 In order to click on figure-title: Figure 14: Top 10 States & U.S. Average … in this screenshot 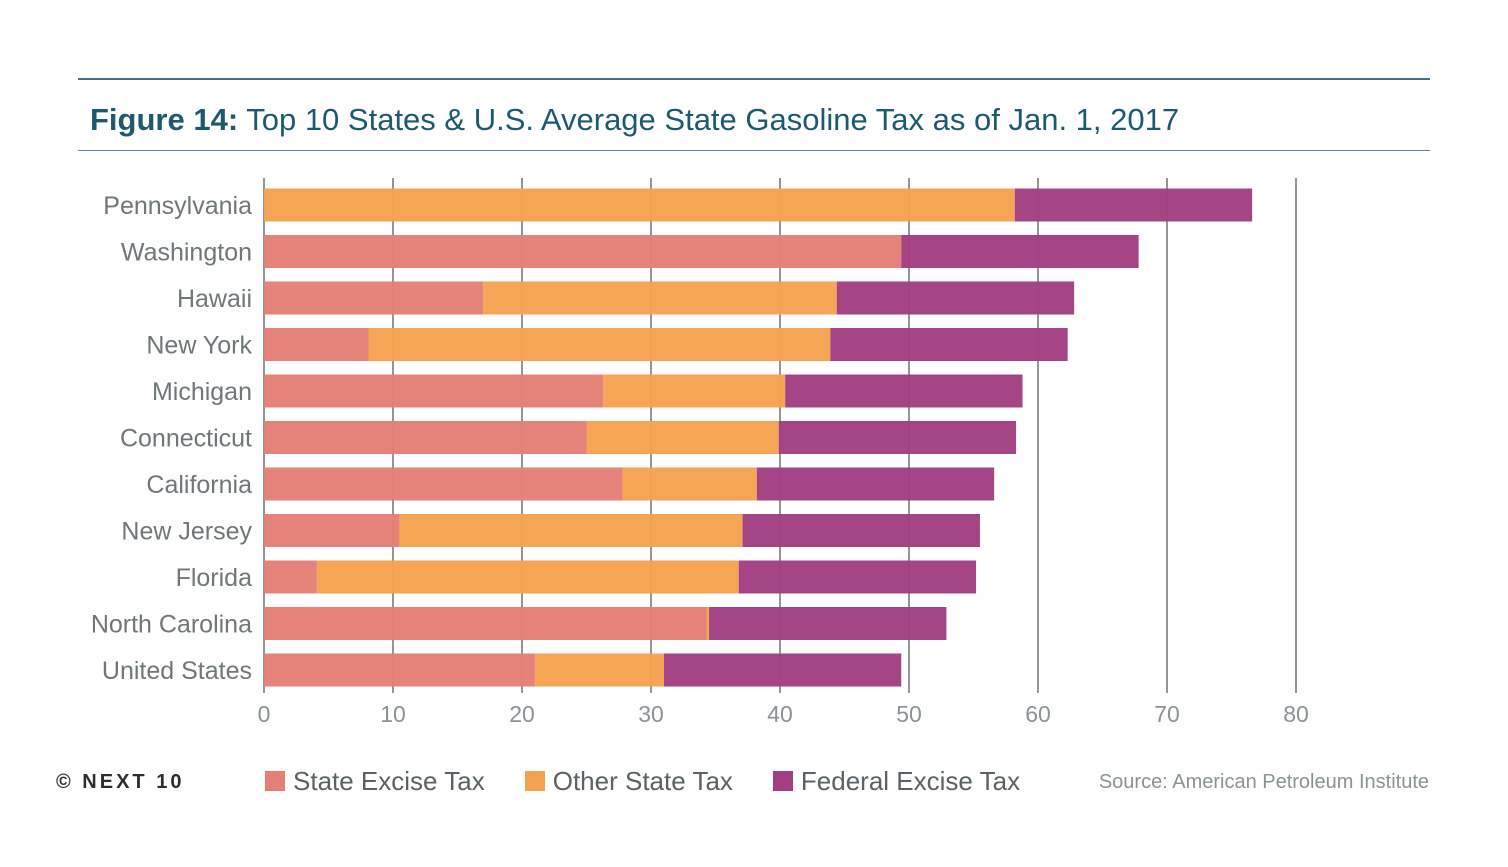, I will do `click(634, 120)`.